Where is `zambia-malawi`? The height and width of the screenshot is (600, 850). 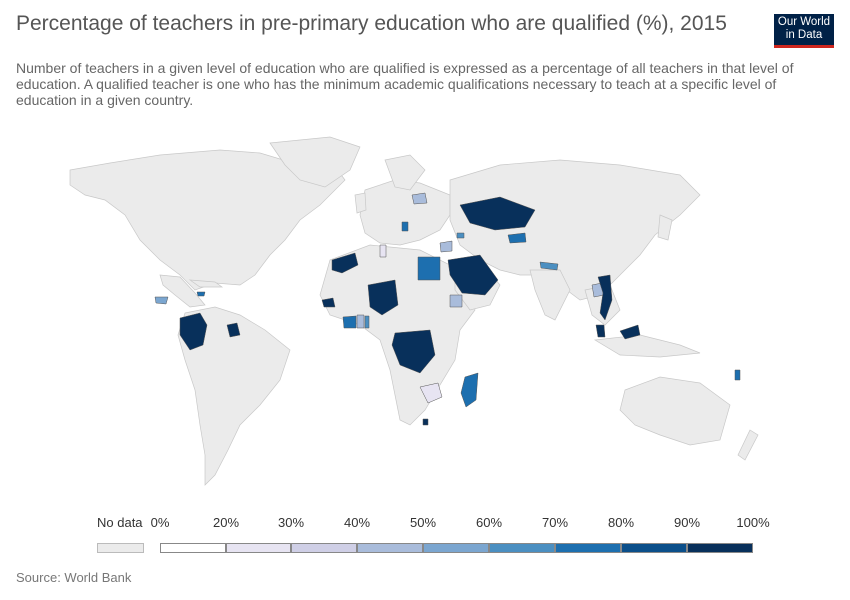 zambia-malawi is located at coordinates (431, 393).